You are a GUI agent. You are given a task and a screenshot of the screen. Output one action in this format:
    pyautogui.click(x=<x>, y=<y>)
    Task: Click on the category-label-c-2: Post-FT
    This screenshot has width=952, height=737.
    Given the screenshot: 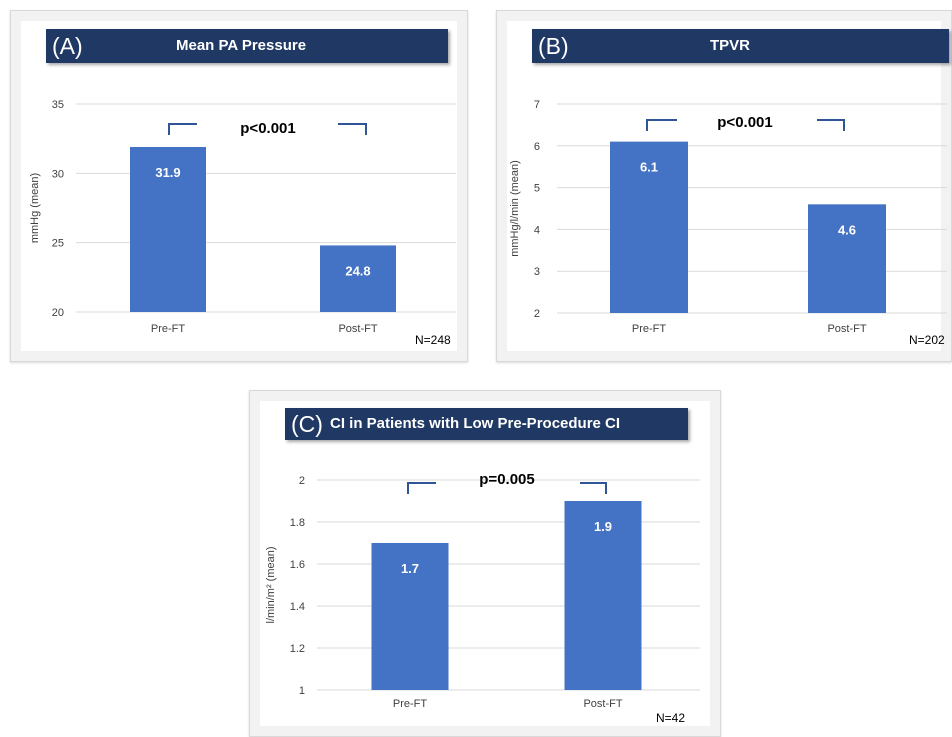 What is the action you would take?
    pyautogui.click(x=602, y=704)
    